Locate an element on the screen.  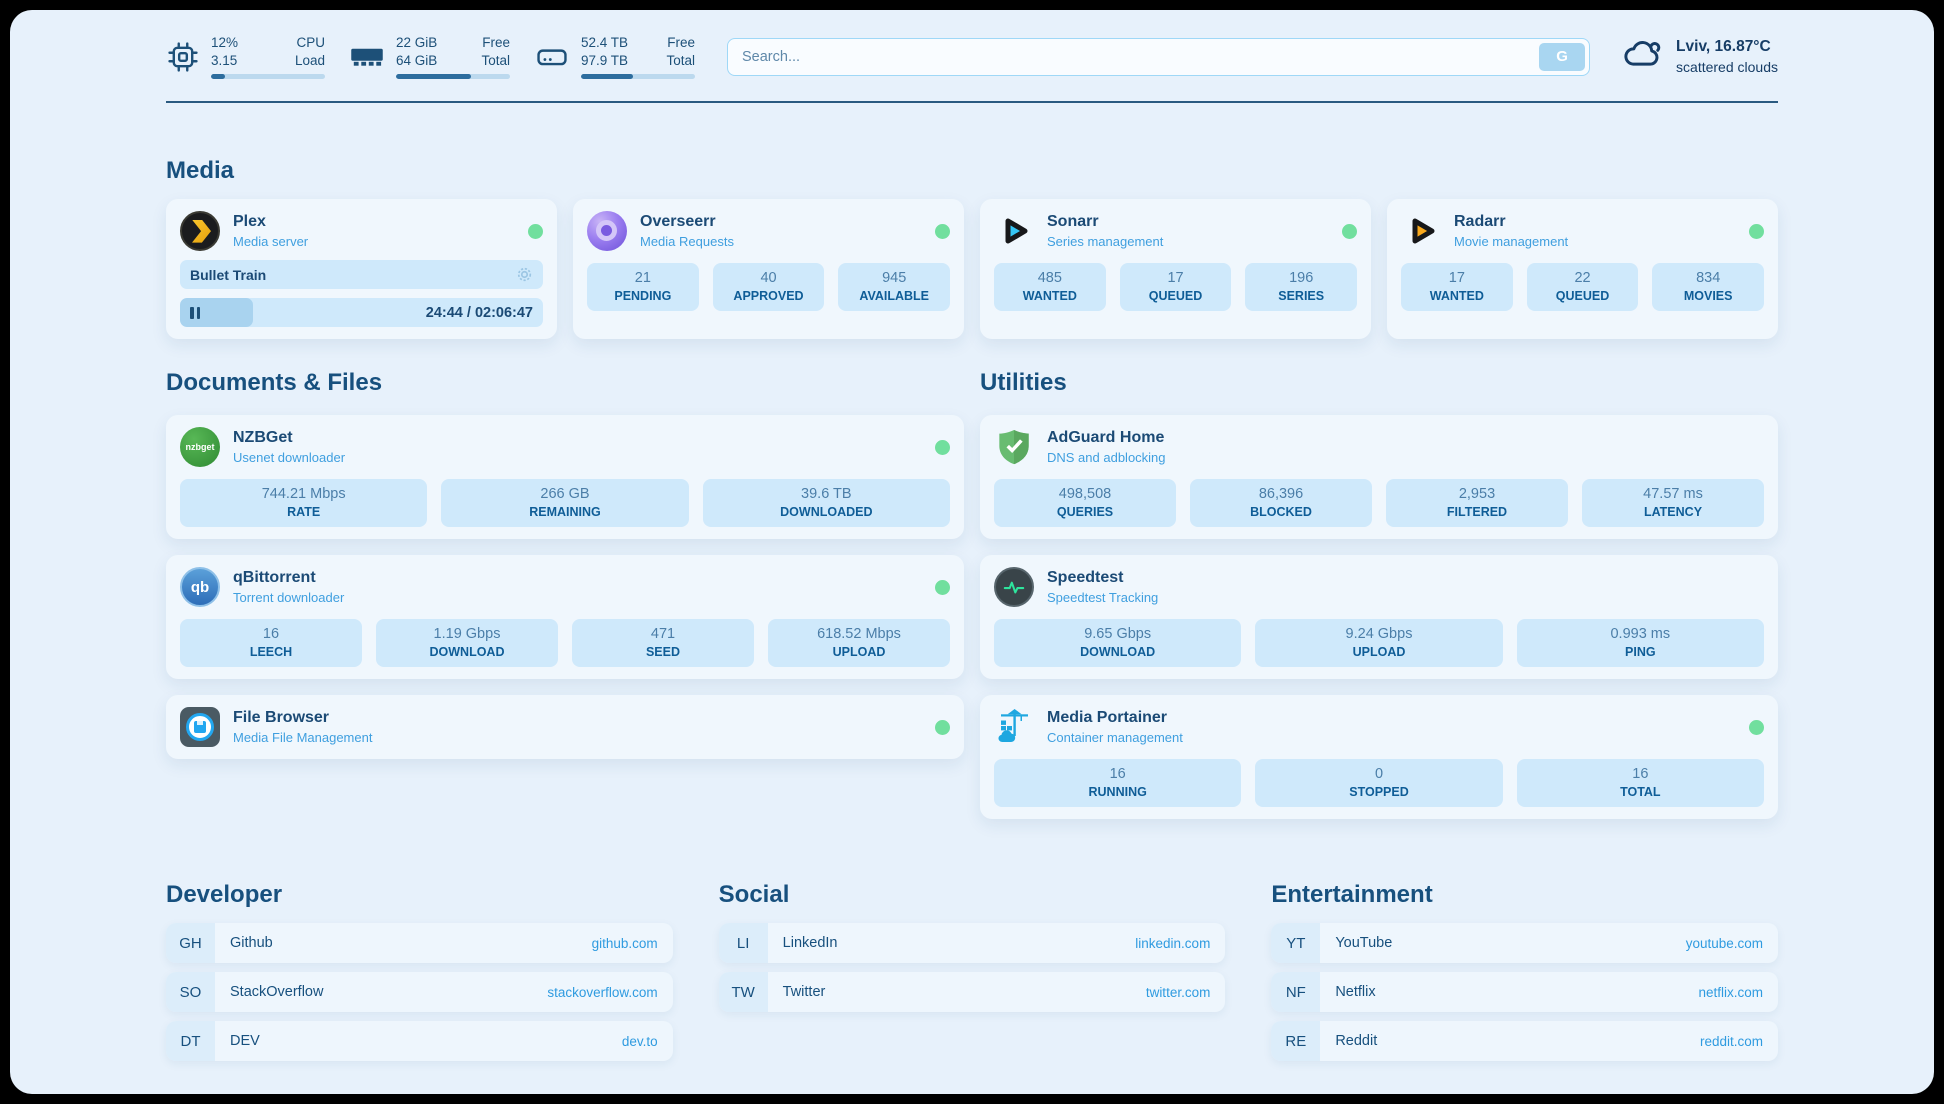
section-title-entertainment: Entertainment is located at coordinates (1352, 895).